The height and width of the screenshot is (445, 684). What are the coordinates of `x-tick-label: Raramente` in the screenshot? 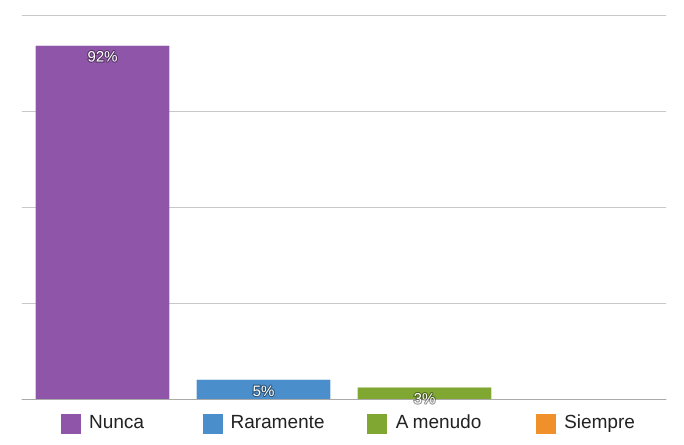 It's located at (277, 422).